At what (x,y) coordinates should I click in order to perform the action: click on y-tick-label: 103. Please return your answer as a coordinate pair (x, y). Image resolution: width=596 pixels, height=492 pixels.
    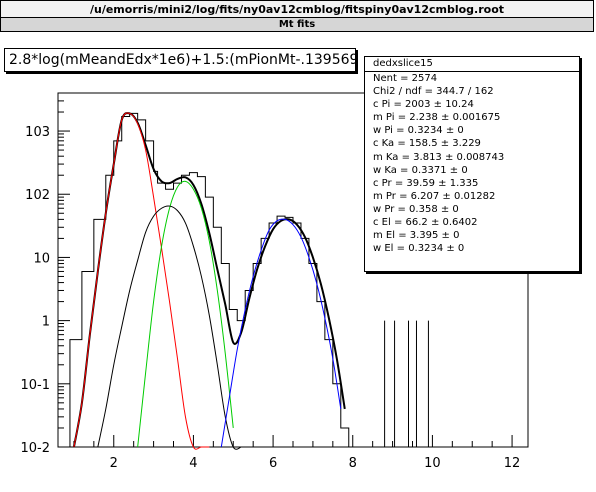
    Looking at the image, I should click on (37, 132).